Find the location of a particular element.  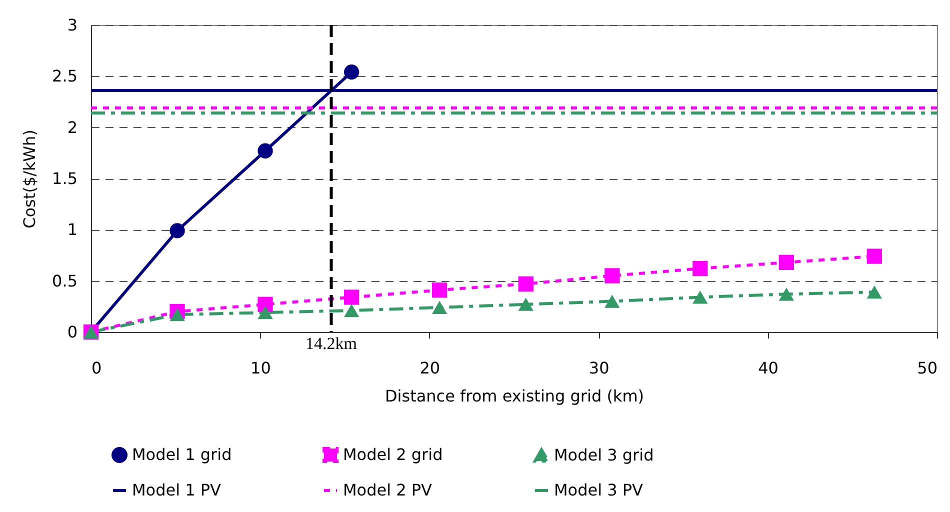

legend-label: Model 1 grid is located at coordinates (182, 454).